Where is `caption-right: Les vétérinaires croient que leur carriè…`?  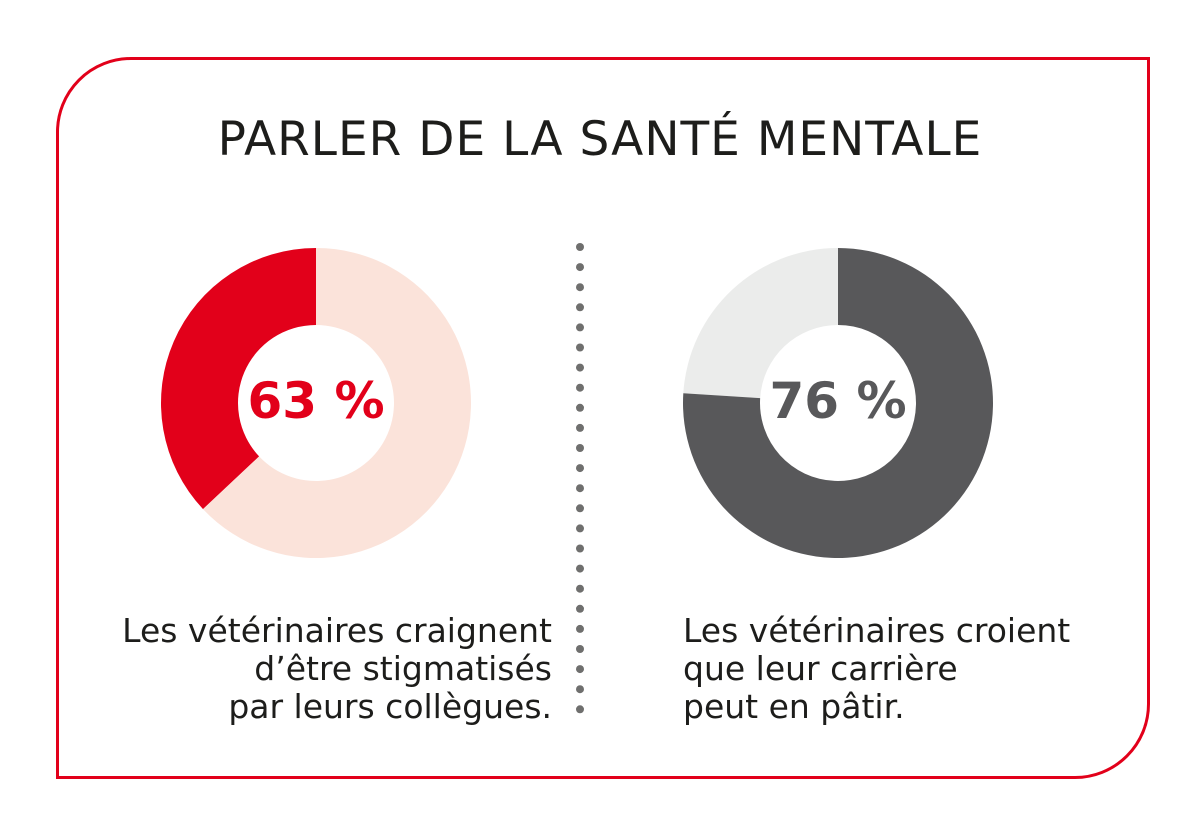 caption-right: Les vétérinaires croient que leur carriè… is located at coordinates (876, 669).